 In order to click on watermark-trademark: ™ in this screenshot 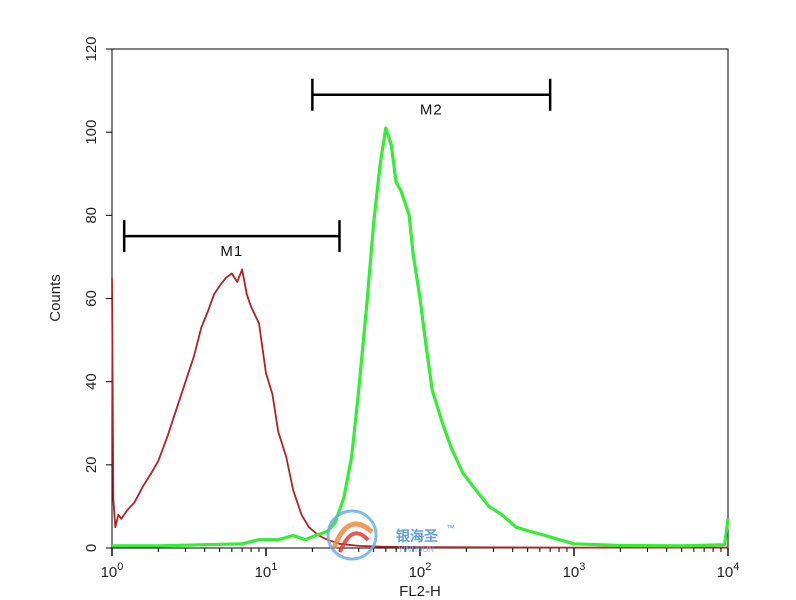, I will do `click(450, 528)`.